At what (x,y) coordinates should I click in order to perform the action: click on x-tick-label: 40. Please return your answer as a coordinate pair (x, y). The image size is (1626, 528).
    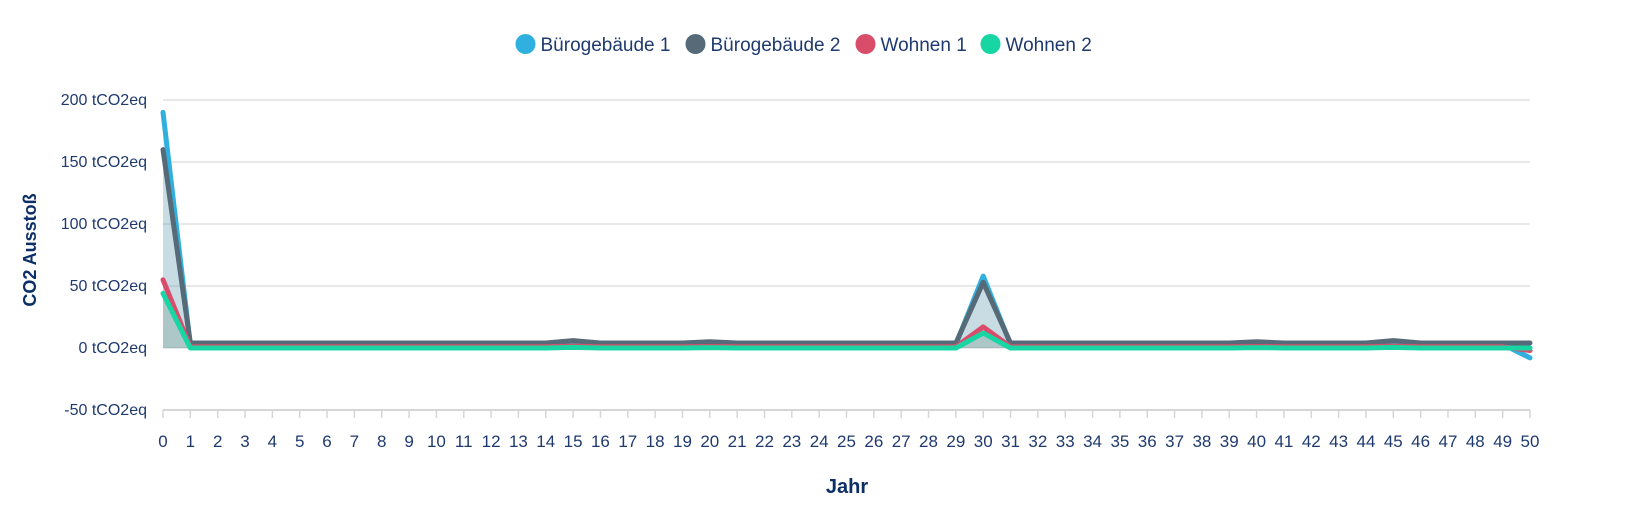
    Looking at the image, I should click on (1256, 441).